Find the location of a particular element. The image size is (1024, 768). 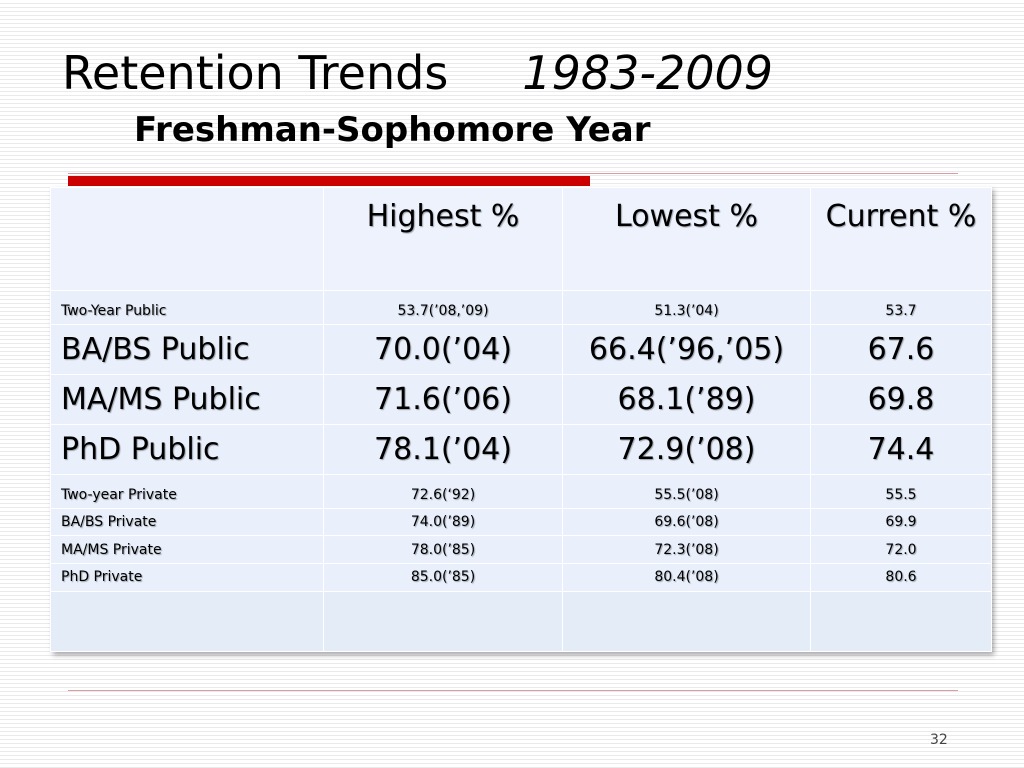

header-highest: Highest % is located at coordinates (443, 239).